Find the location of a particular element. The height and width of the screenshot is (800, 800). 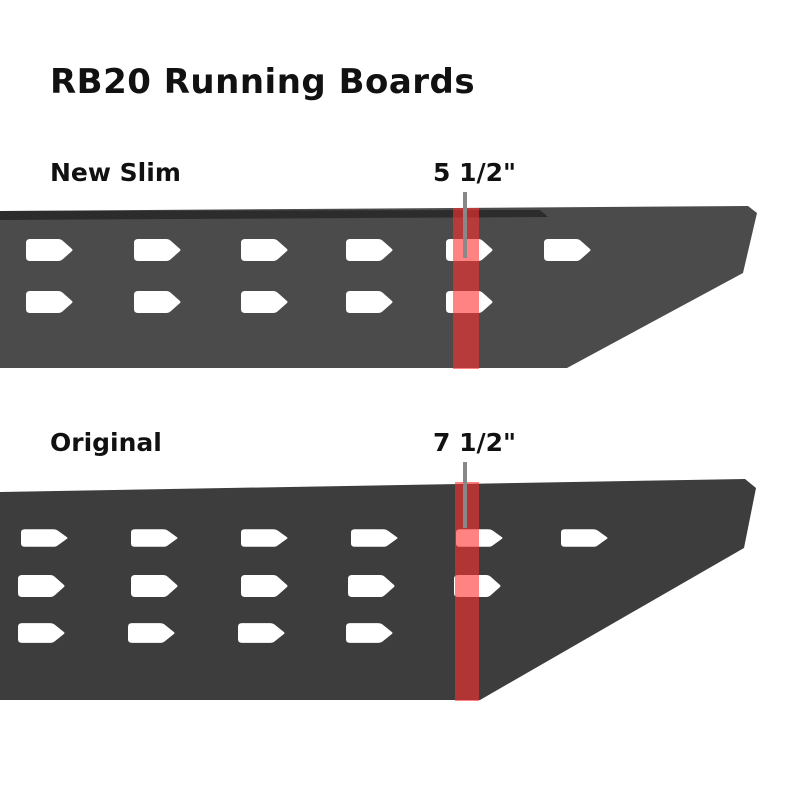

board-label-new-slim: New Slim is located at coordinates (115, 172).